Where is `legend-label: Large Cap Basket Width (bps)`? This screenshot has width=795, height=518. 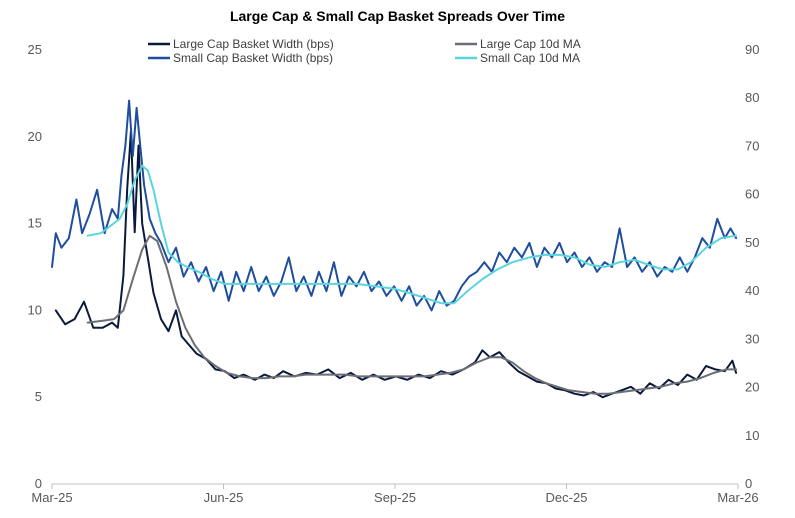 legend-label: Large Cap Basket Width (bps) is located at coordinates (253, 44).